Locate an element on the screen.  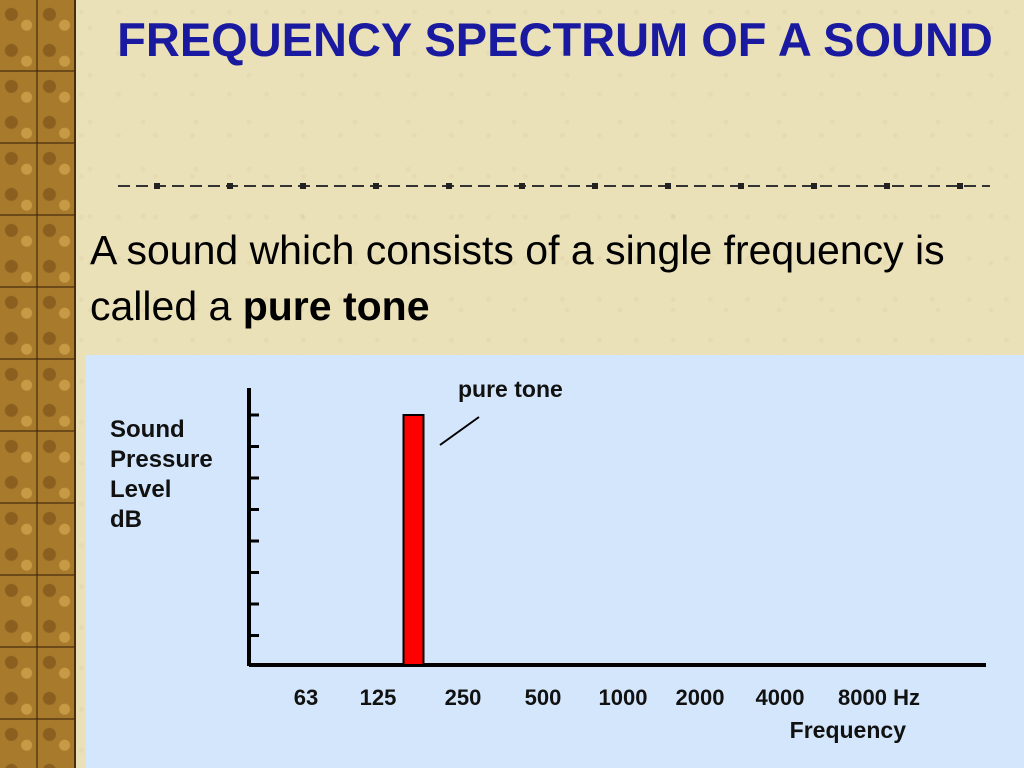
annotation-pure-tone: pure tone is located at coordinates (510, 389).